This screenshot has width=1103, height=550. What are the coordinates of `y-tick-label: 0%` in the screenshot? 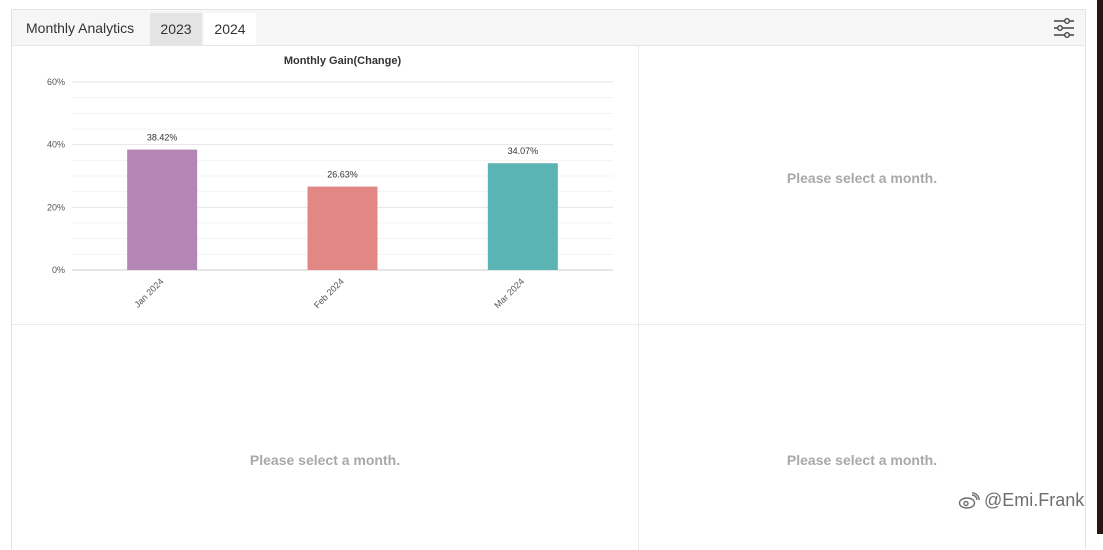 It's located at (58, 270).